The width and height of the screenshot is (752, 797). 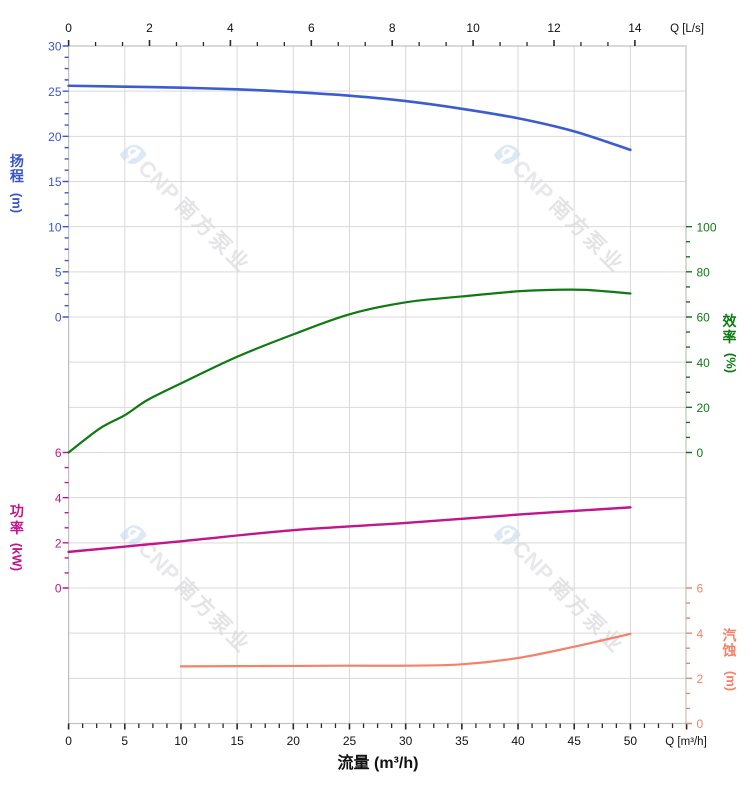 I want to click on svg-text: 14, so click(x=635, y=28).